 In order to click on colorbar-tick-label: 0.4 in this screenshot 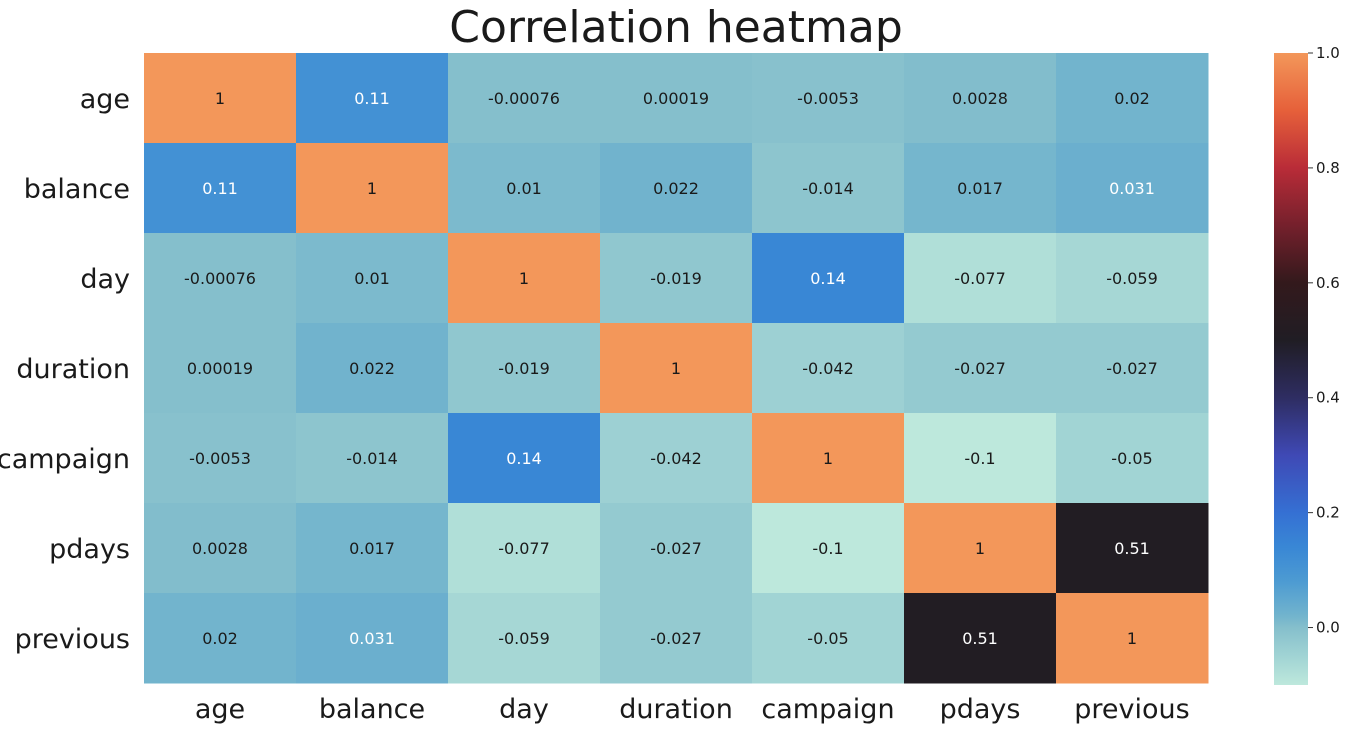, I will do `click(1328, 398)`.